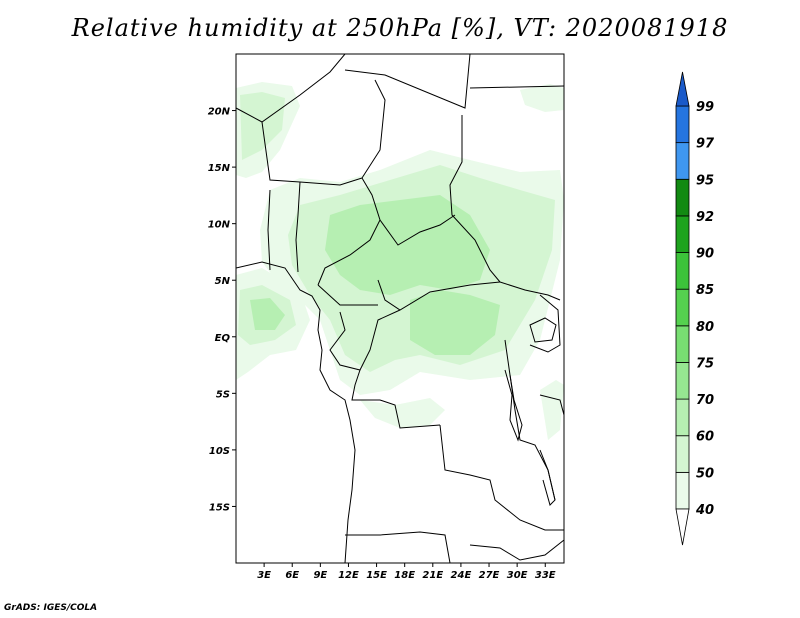 This screenshot has height=618, width=800. I want to click on colorbar-level-label: 50, so click(705, 473).